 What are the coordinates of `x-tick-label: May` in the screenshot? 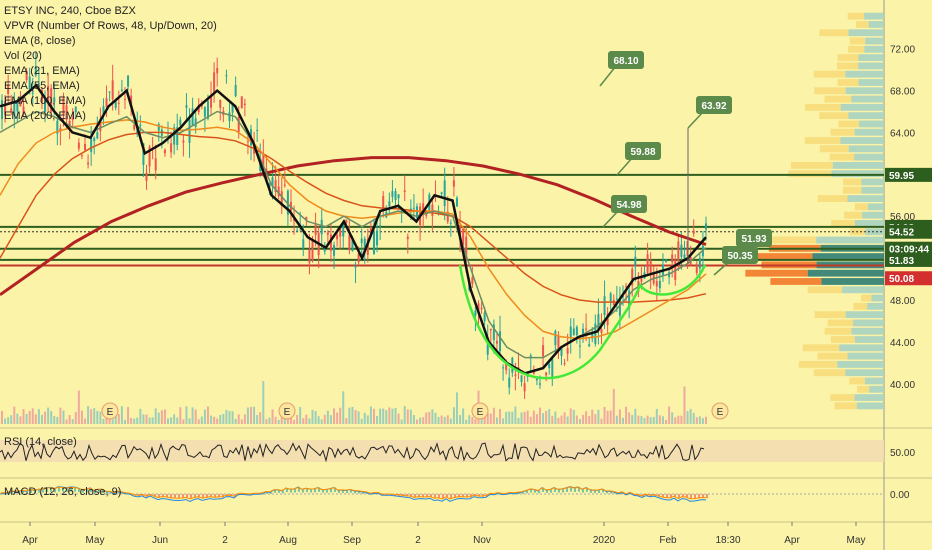 It's located at (856, 540).